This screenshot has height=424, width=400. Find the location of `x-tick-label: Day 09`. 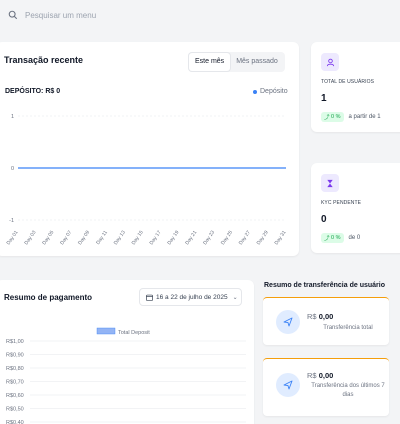

x-tick-label: Day 09 is located at coordinates (84, 238).